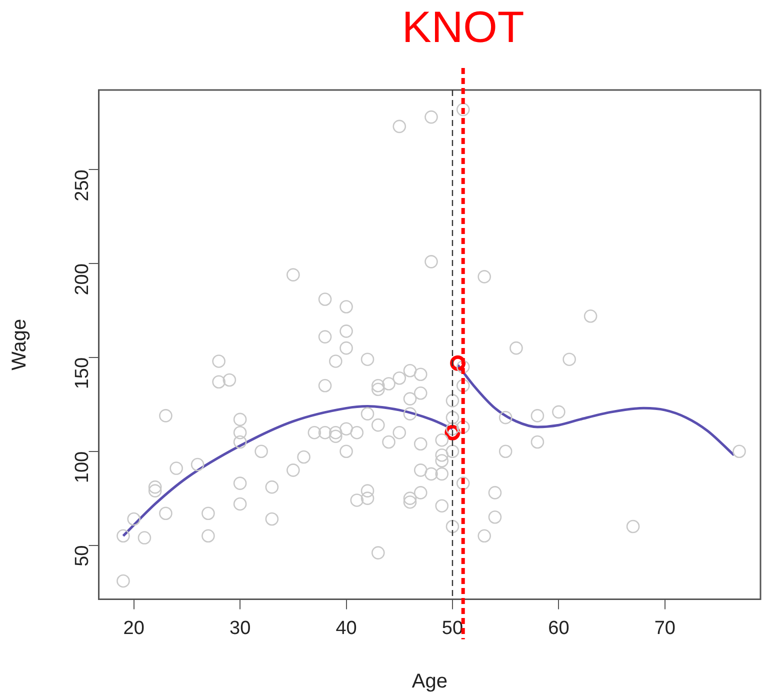 This screenshot has height=700, width=770. Describe the element at coordinates (83, 186) in the screenshot. I see `y-tick-label: 250` at that location.